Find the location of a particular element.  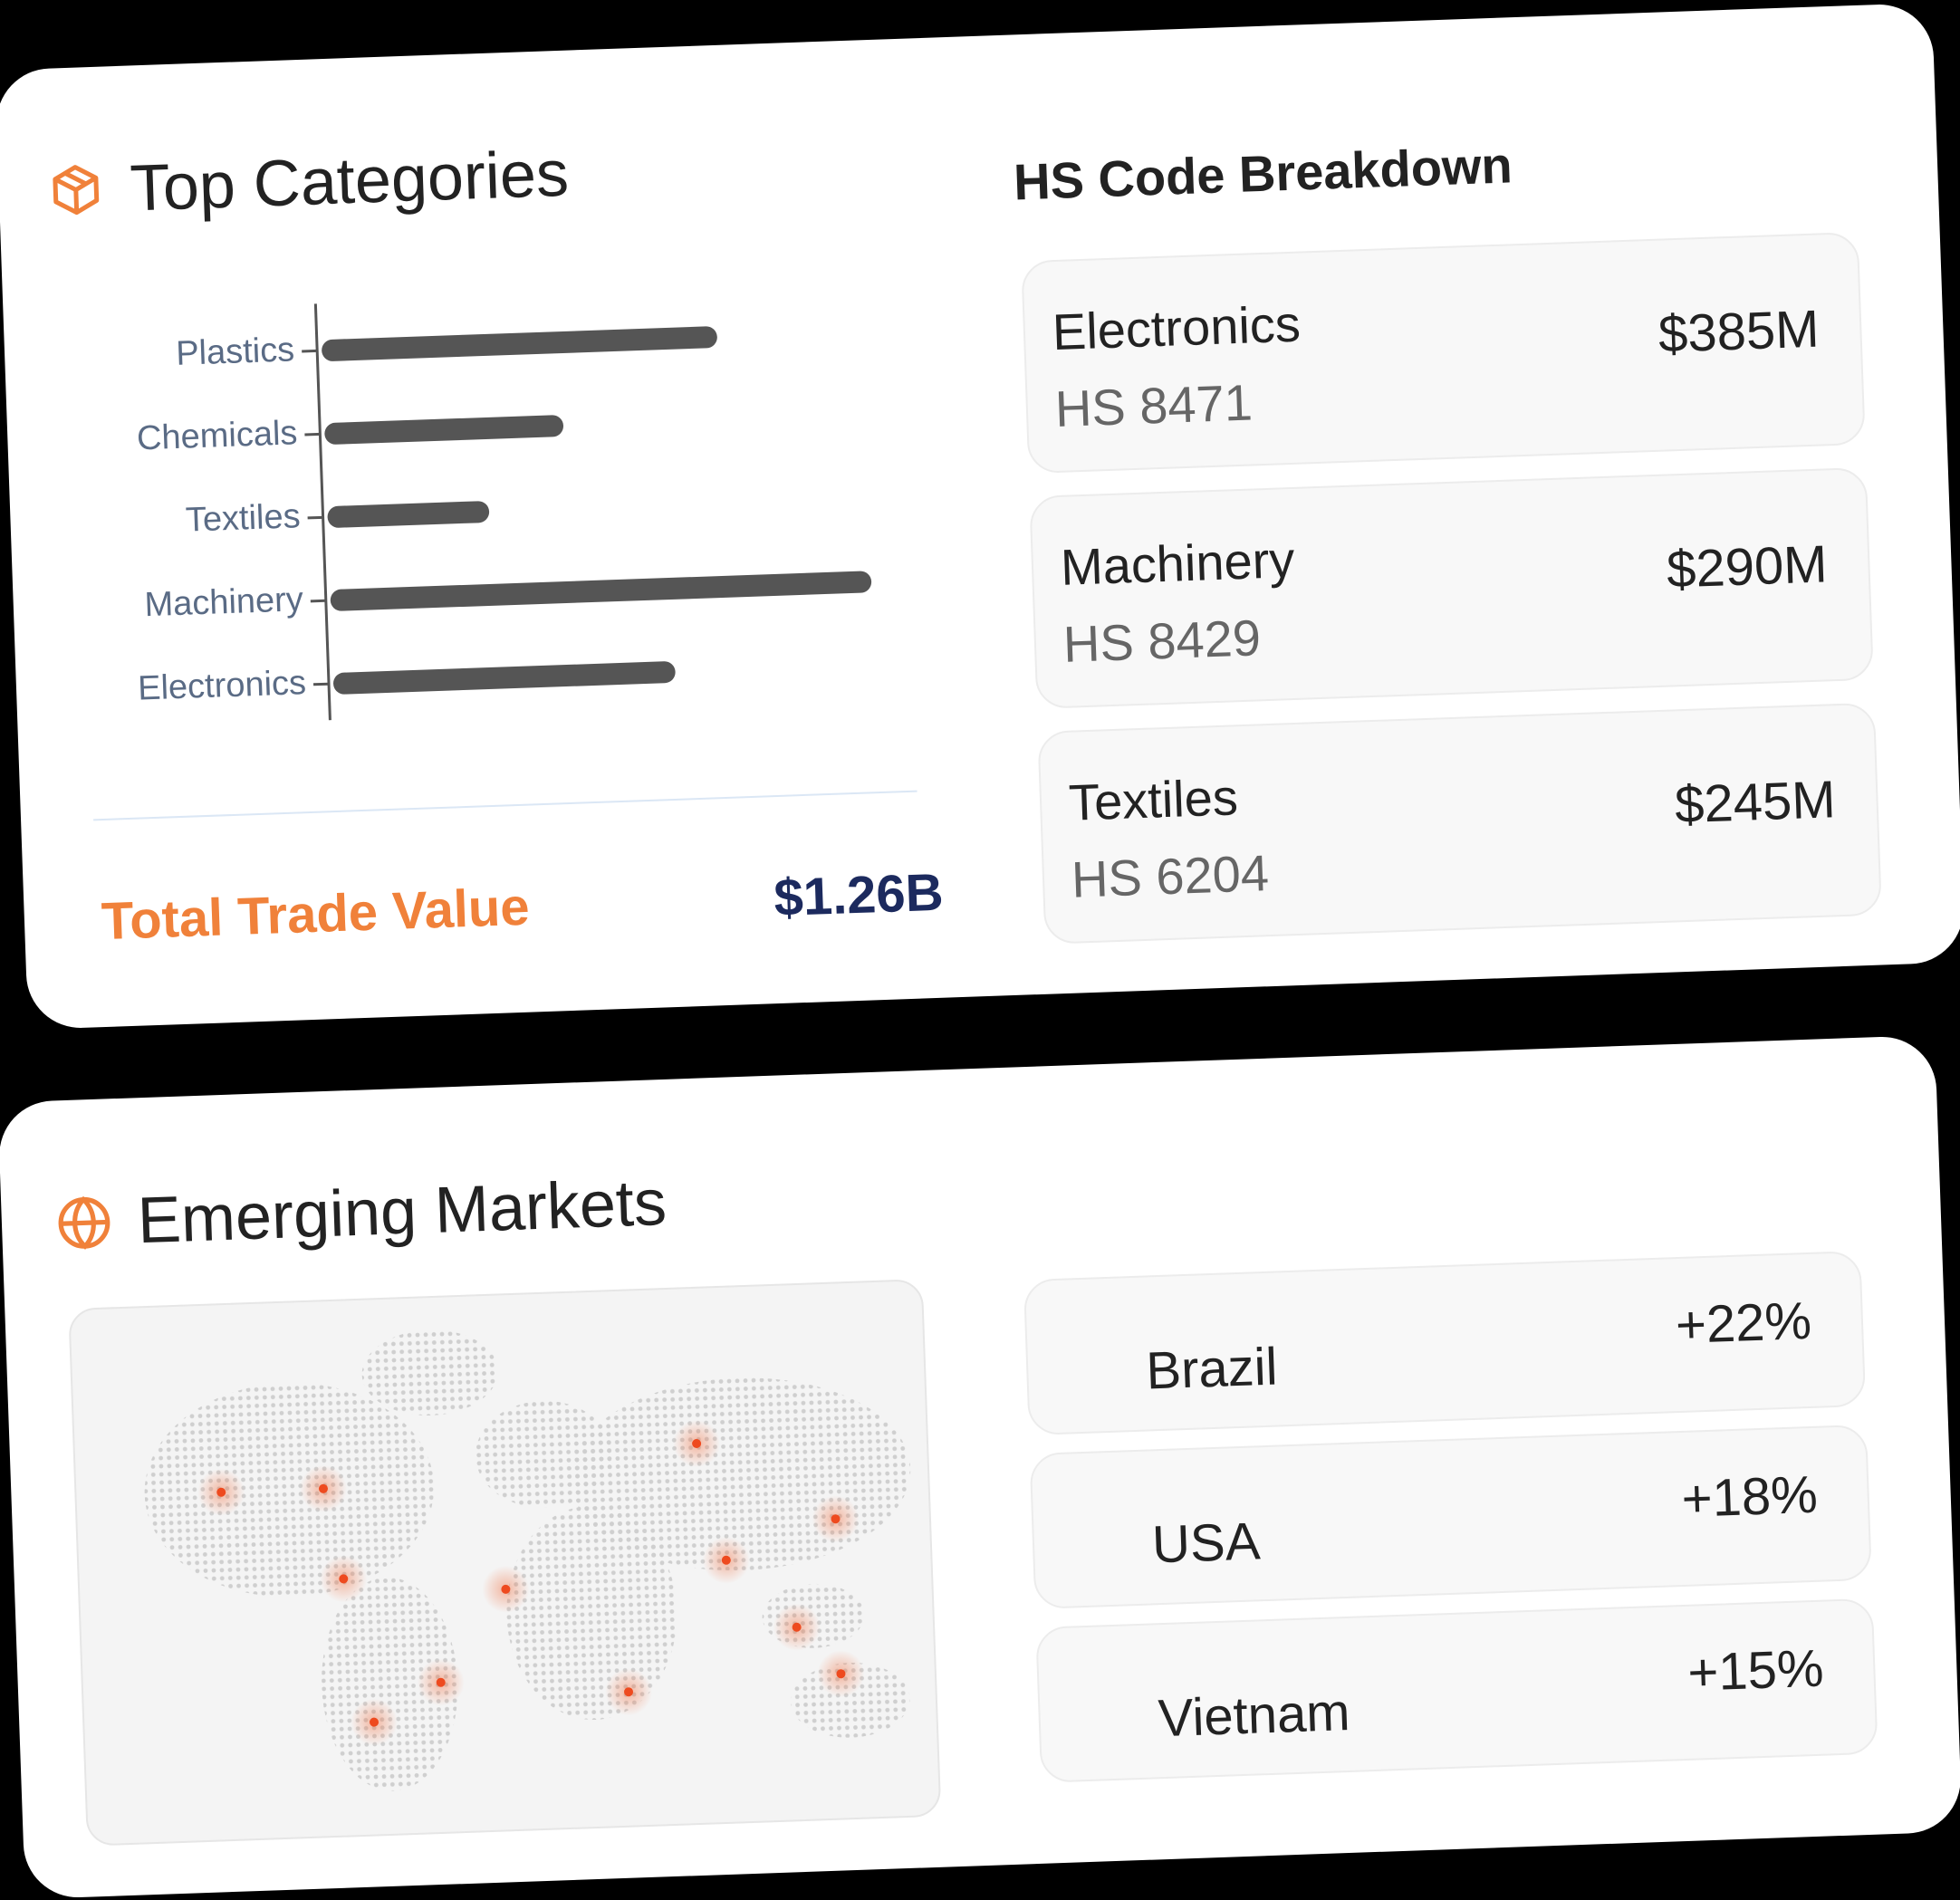

box-icon is located at coordinates (76, 190).